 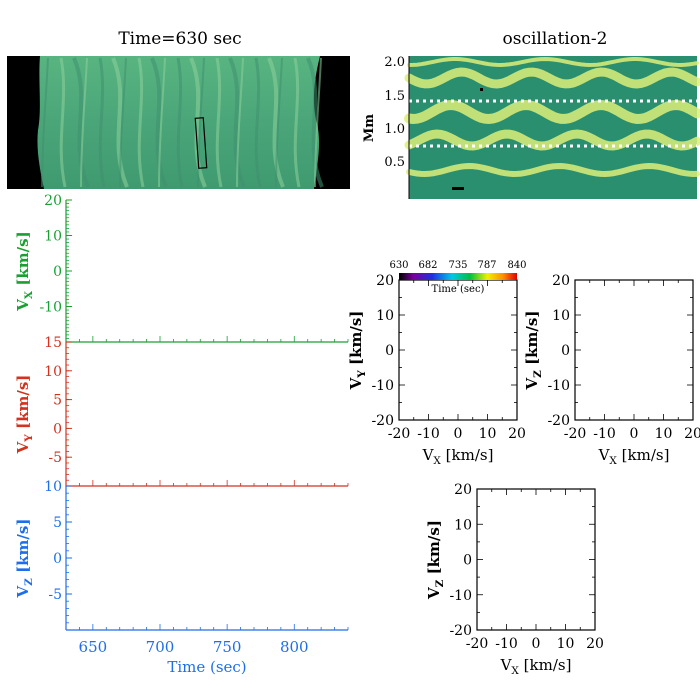 What do you see at coordinates (555, 39) in the screenshot?
I see `oscillation-title: oscillation-2` at bounding box center [555, 39].